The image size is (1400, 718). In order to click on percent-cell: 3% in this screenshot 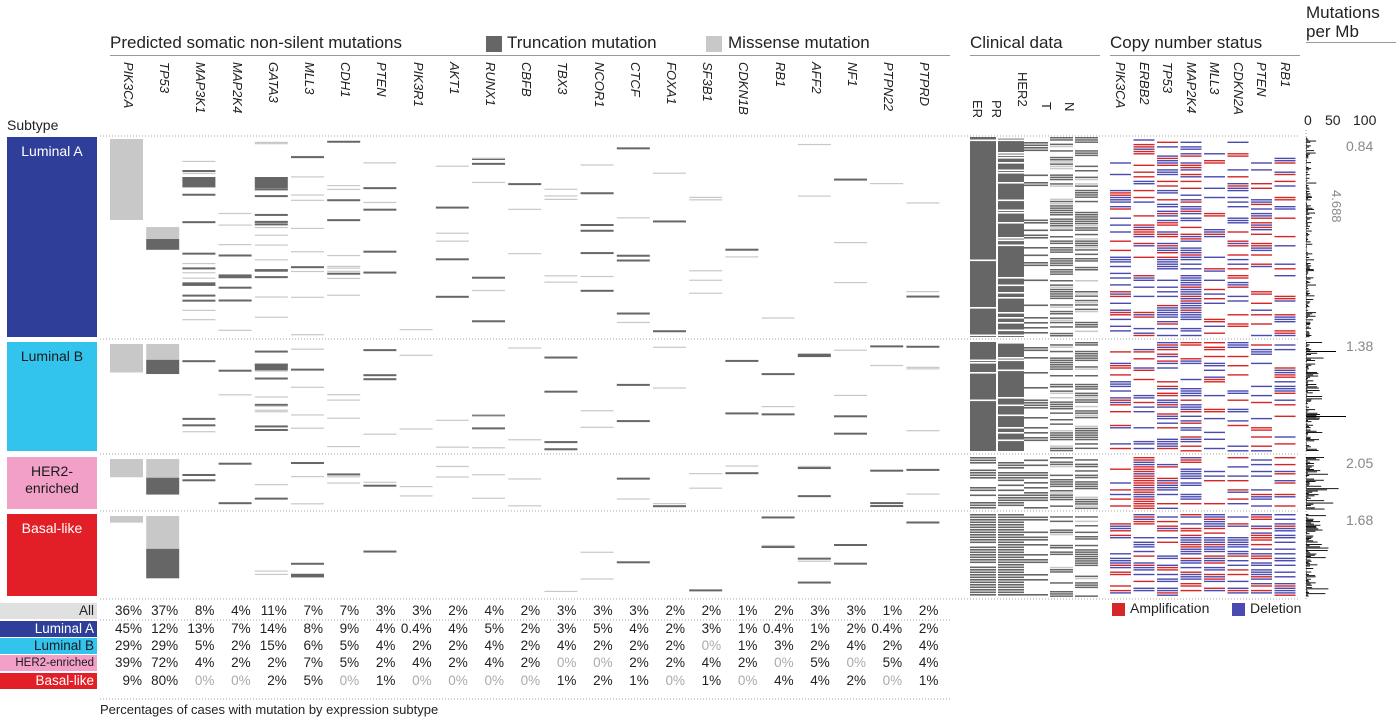, I will do `click(603, 610)`.